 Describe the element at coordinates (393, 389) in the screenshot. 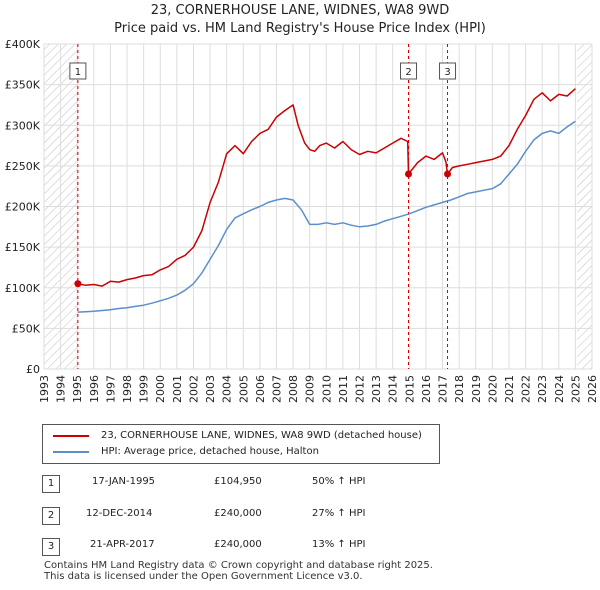

I see `x-tick-label: 2014` at that location.